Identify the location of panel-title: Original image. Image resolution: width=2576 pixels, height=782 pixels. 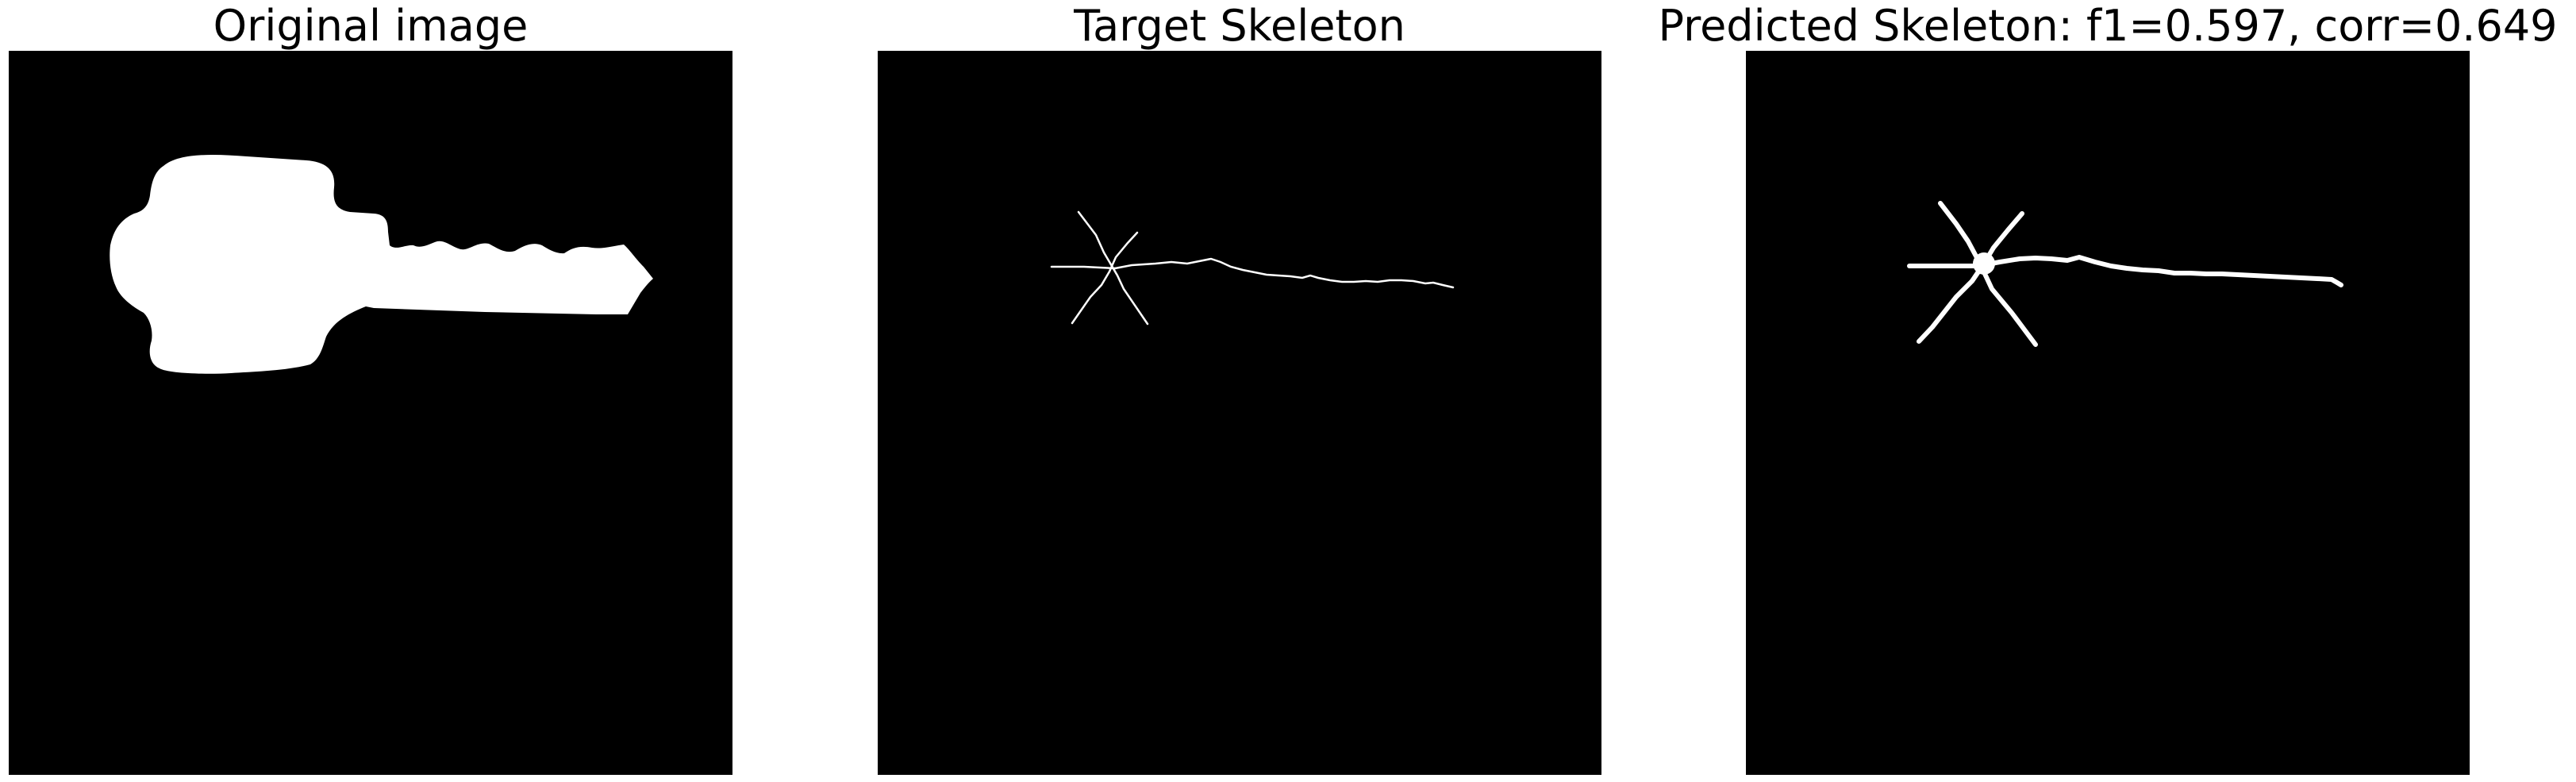
(371, 26).